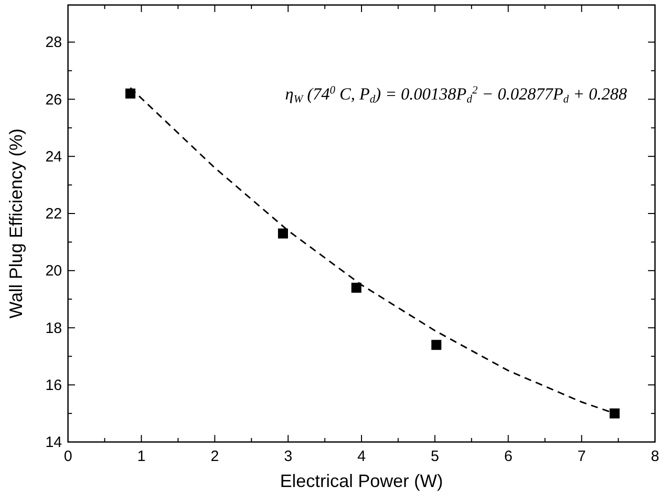  What do you see at coordinates (68, 456) in the screenshot?
I see `x-tick-label: 0` at bounding box center [68, 456].